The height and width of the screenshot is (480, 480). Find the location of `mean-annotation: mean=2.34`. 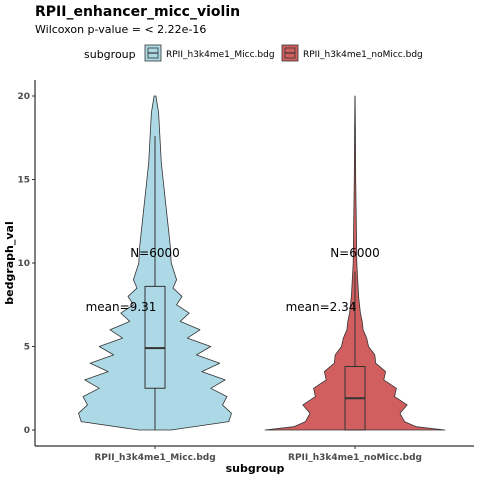

mean-annotation: mean=2.34 is located at coordinates (321, 307).